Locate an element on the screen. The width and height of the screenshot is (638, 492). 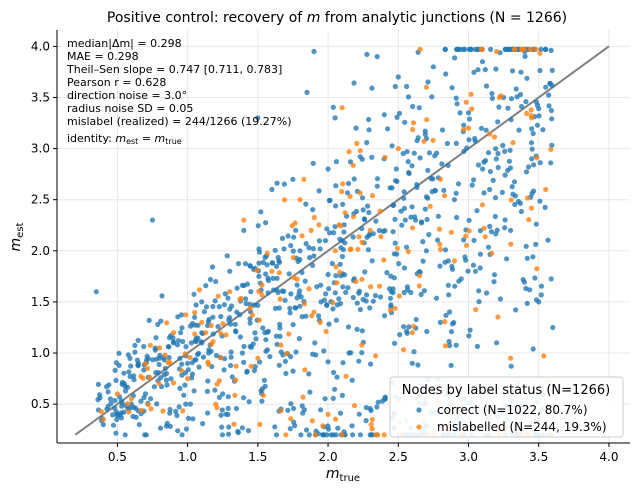
stat-line: Theil–Sen slope = 0.747 [0.711, 0.783] is located at coordinates (174, 69).